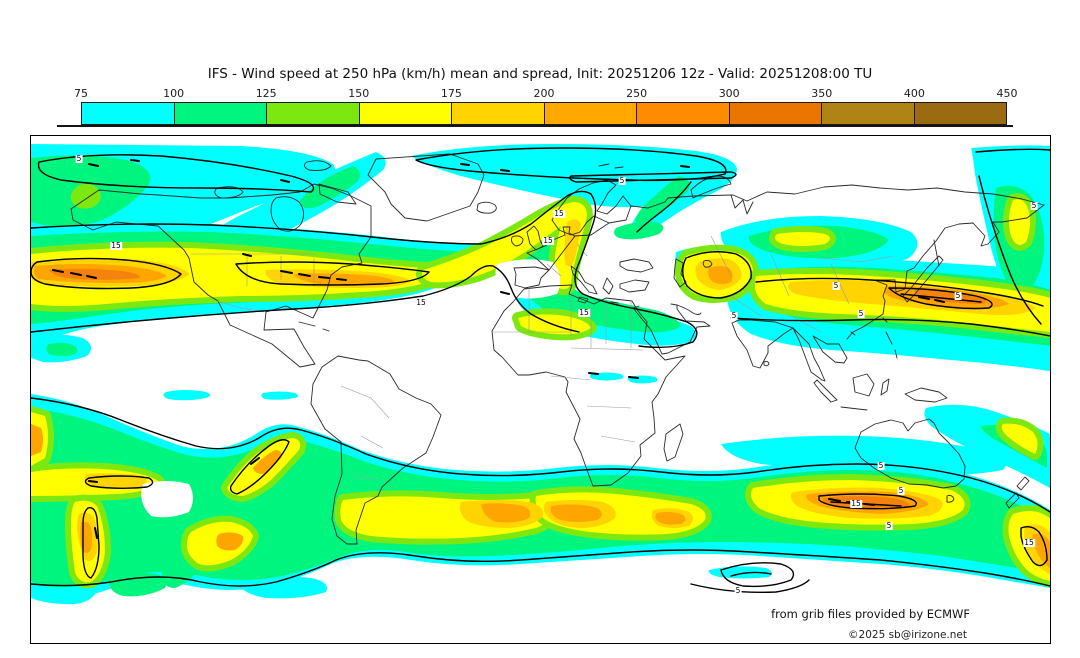 This screenshot has height=658, width=1080. What do you see at coordinates (914, 93) in the screenshot?
I see `colorbar-tick-label: 400` at bounding box center [914, 93].